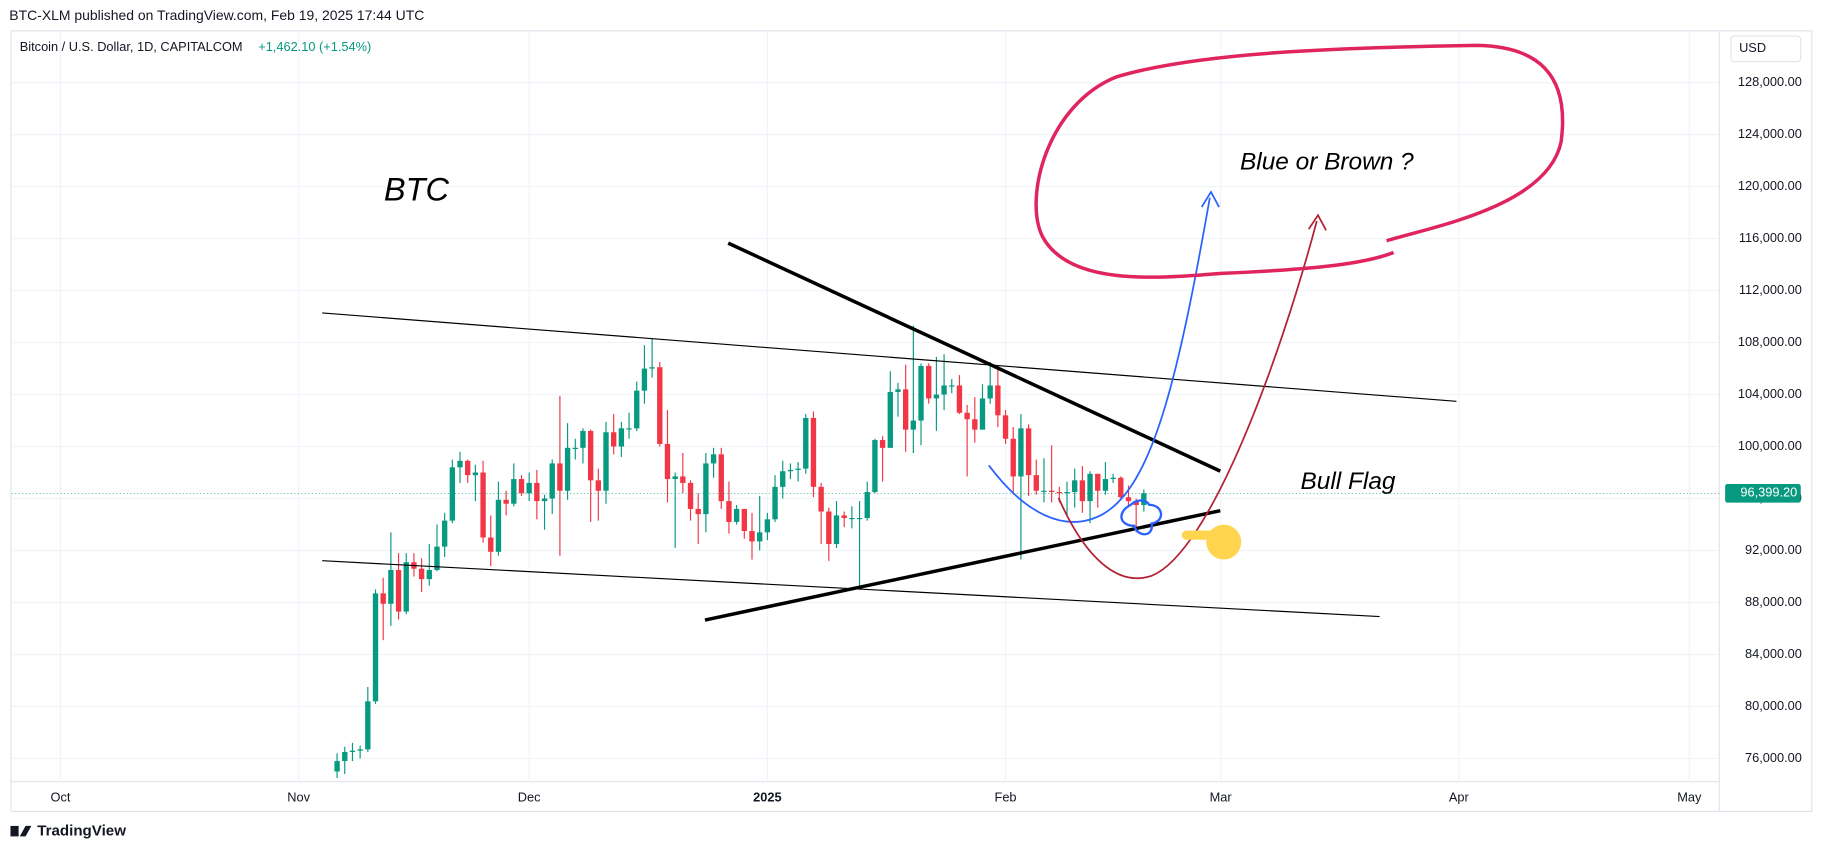  Describe the element at coordinates (1770, 341) in the screenshot. I see `y-tick-label: 108,000.00` at that location.